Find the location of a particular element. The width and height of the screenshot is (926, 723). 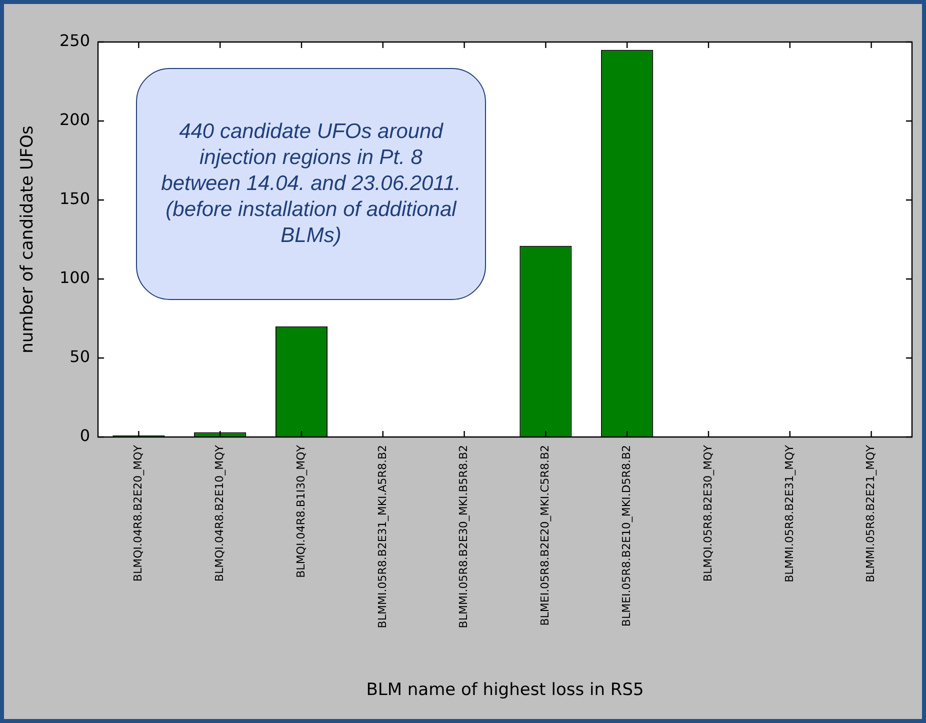

x-tick-label: BLMQI.05R8.B2E30_MQY is located at coordinates (707, 513).